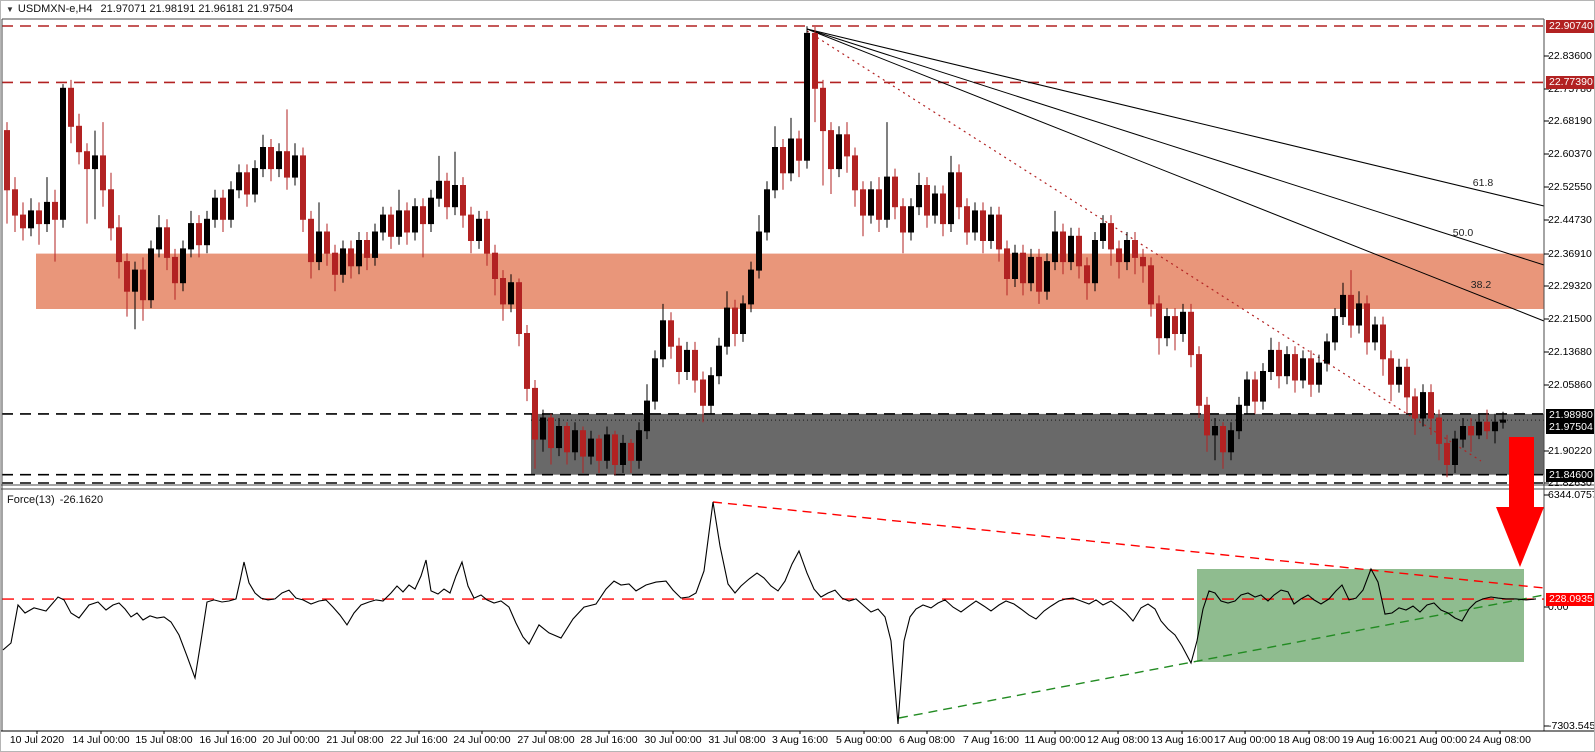  I want to click on price-axis-label: 22.68190, so click(1570, 121).